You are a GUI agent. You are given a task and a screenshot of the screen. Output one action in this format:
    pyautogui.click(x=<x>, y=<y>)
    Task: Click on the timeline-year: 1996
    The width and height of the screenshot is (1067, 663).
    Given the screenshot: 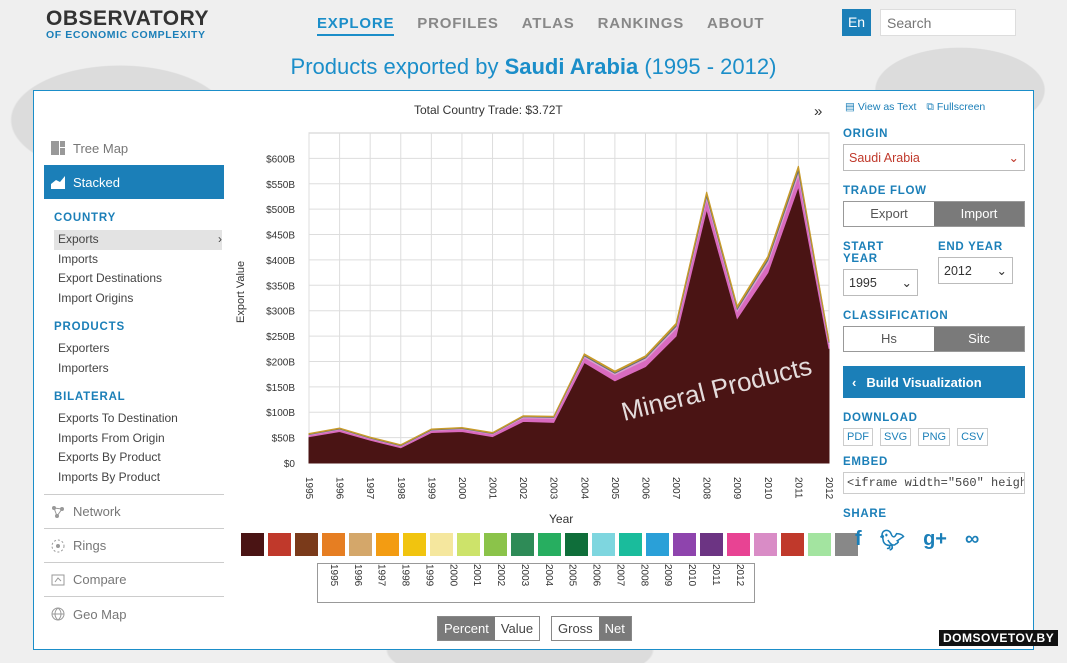 What is the action you would take?
    pyautogui.click(x=357, y=575)
    